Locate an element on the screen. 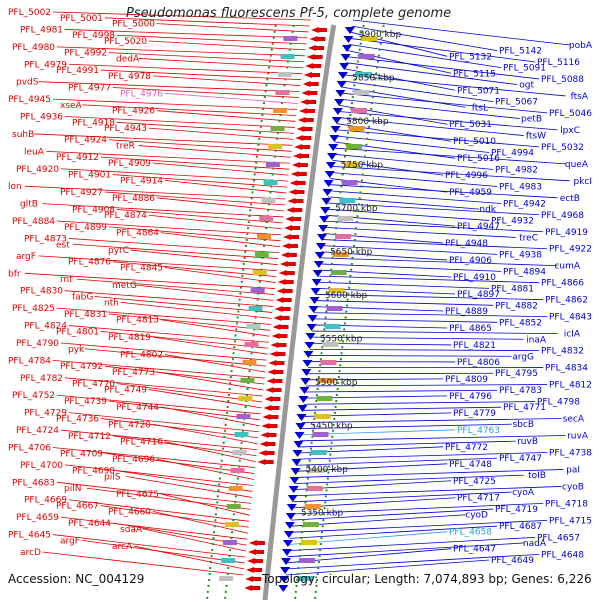  gene-label: PFL_5016 is located at coordinates (478, 159).